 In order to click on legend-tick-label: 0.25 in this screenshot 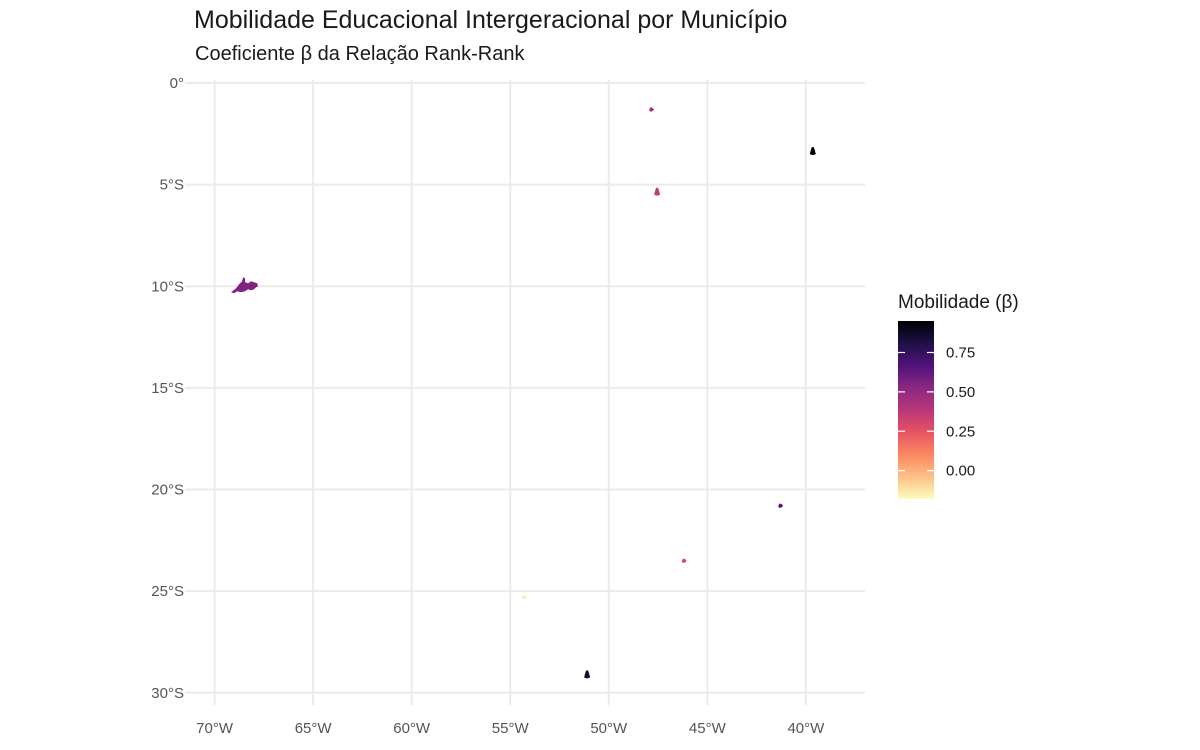, I will do `click(960, 431)`.